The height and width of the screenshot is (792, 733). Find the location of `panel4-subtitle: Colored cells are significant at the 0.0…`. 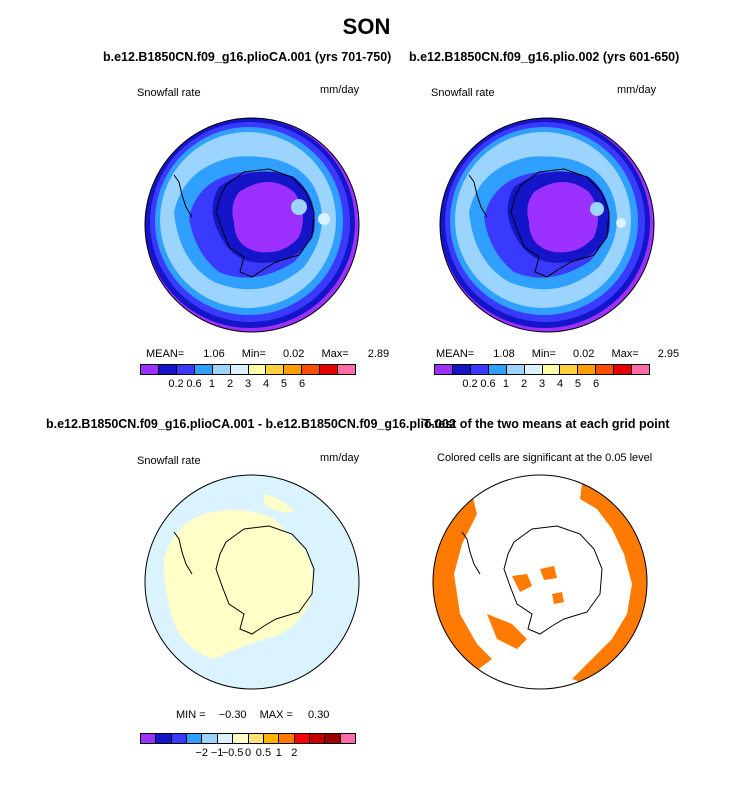

panel4-subtitle: Colored cells are significant at the 0.0… is located at coordinates (545, 458).